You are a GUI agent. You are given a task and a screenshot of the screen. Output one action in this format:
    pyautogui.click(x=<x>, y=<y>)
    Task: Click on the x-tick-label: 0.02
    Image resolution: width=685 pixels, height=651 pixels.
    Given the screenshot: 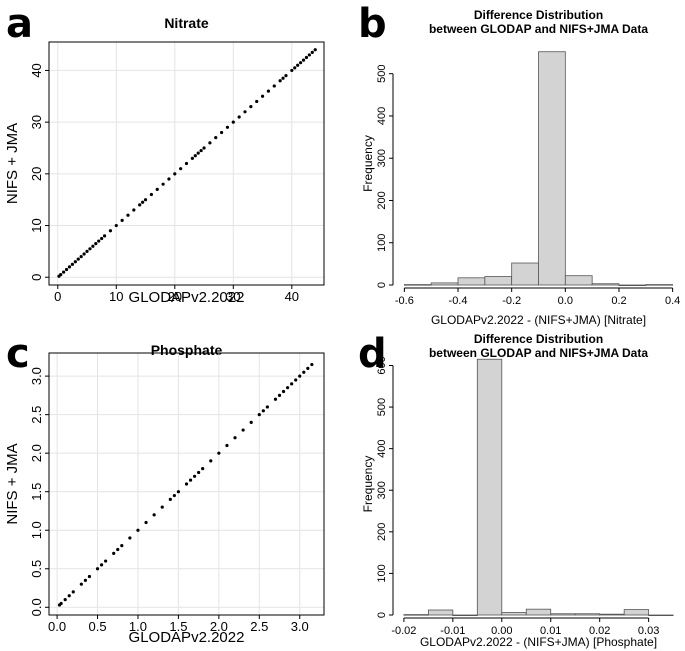 What is the action you would take?
    pyautogui.click(x=599, y=631)
    